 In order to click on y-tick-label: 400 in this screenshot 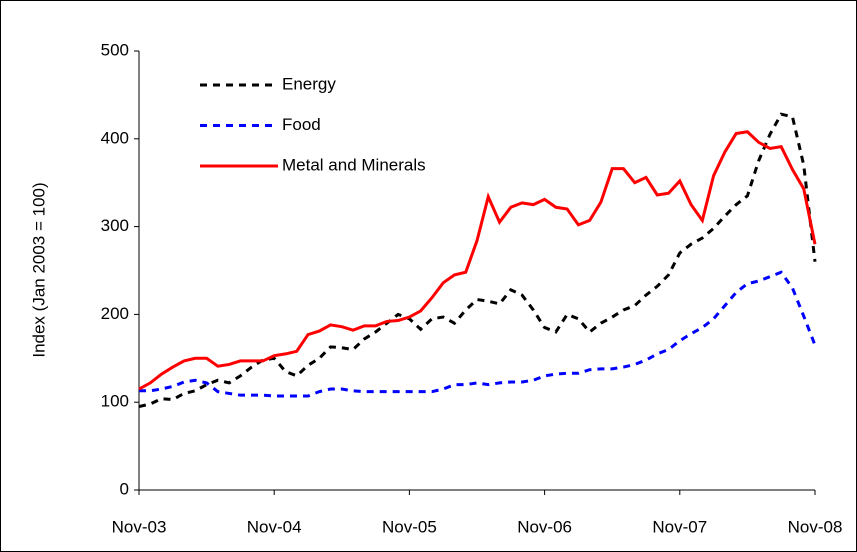, I will do `click(115, 137)`.